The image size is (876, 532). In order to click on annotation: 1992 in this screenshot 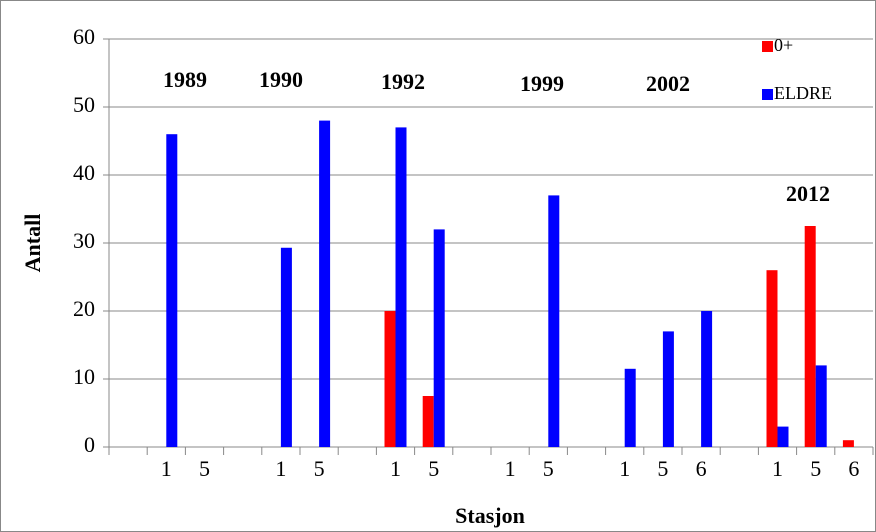, I will do `click(403, 81)`.